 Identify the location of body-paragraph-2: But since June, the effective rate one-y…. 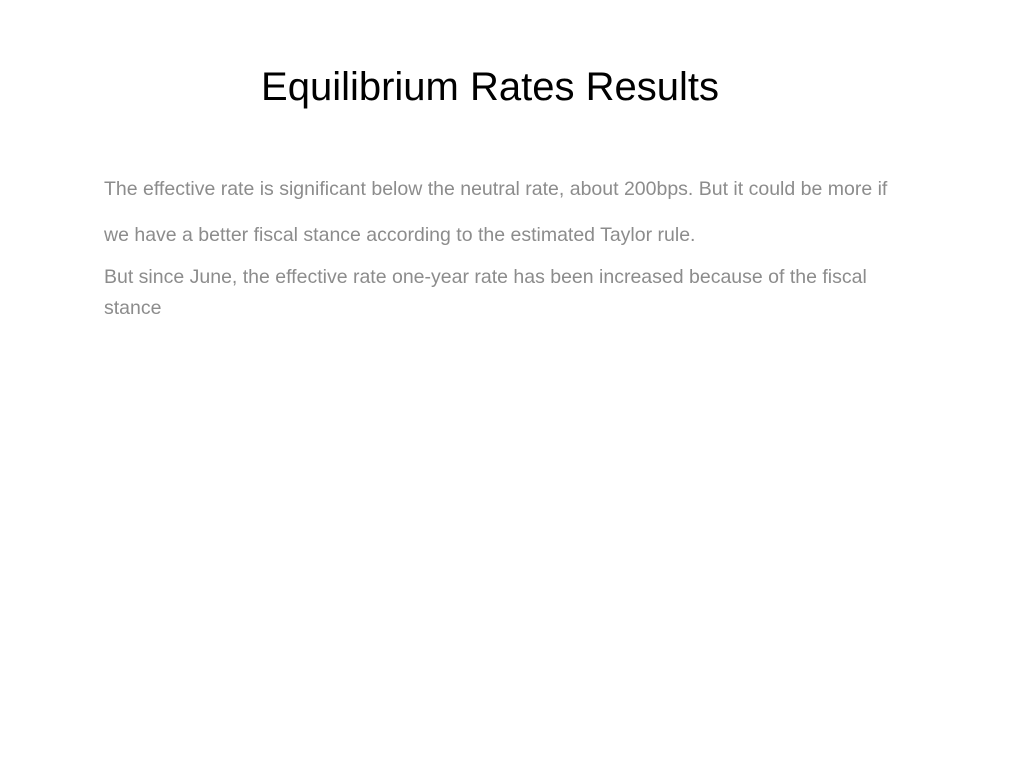
(485, 292).